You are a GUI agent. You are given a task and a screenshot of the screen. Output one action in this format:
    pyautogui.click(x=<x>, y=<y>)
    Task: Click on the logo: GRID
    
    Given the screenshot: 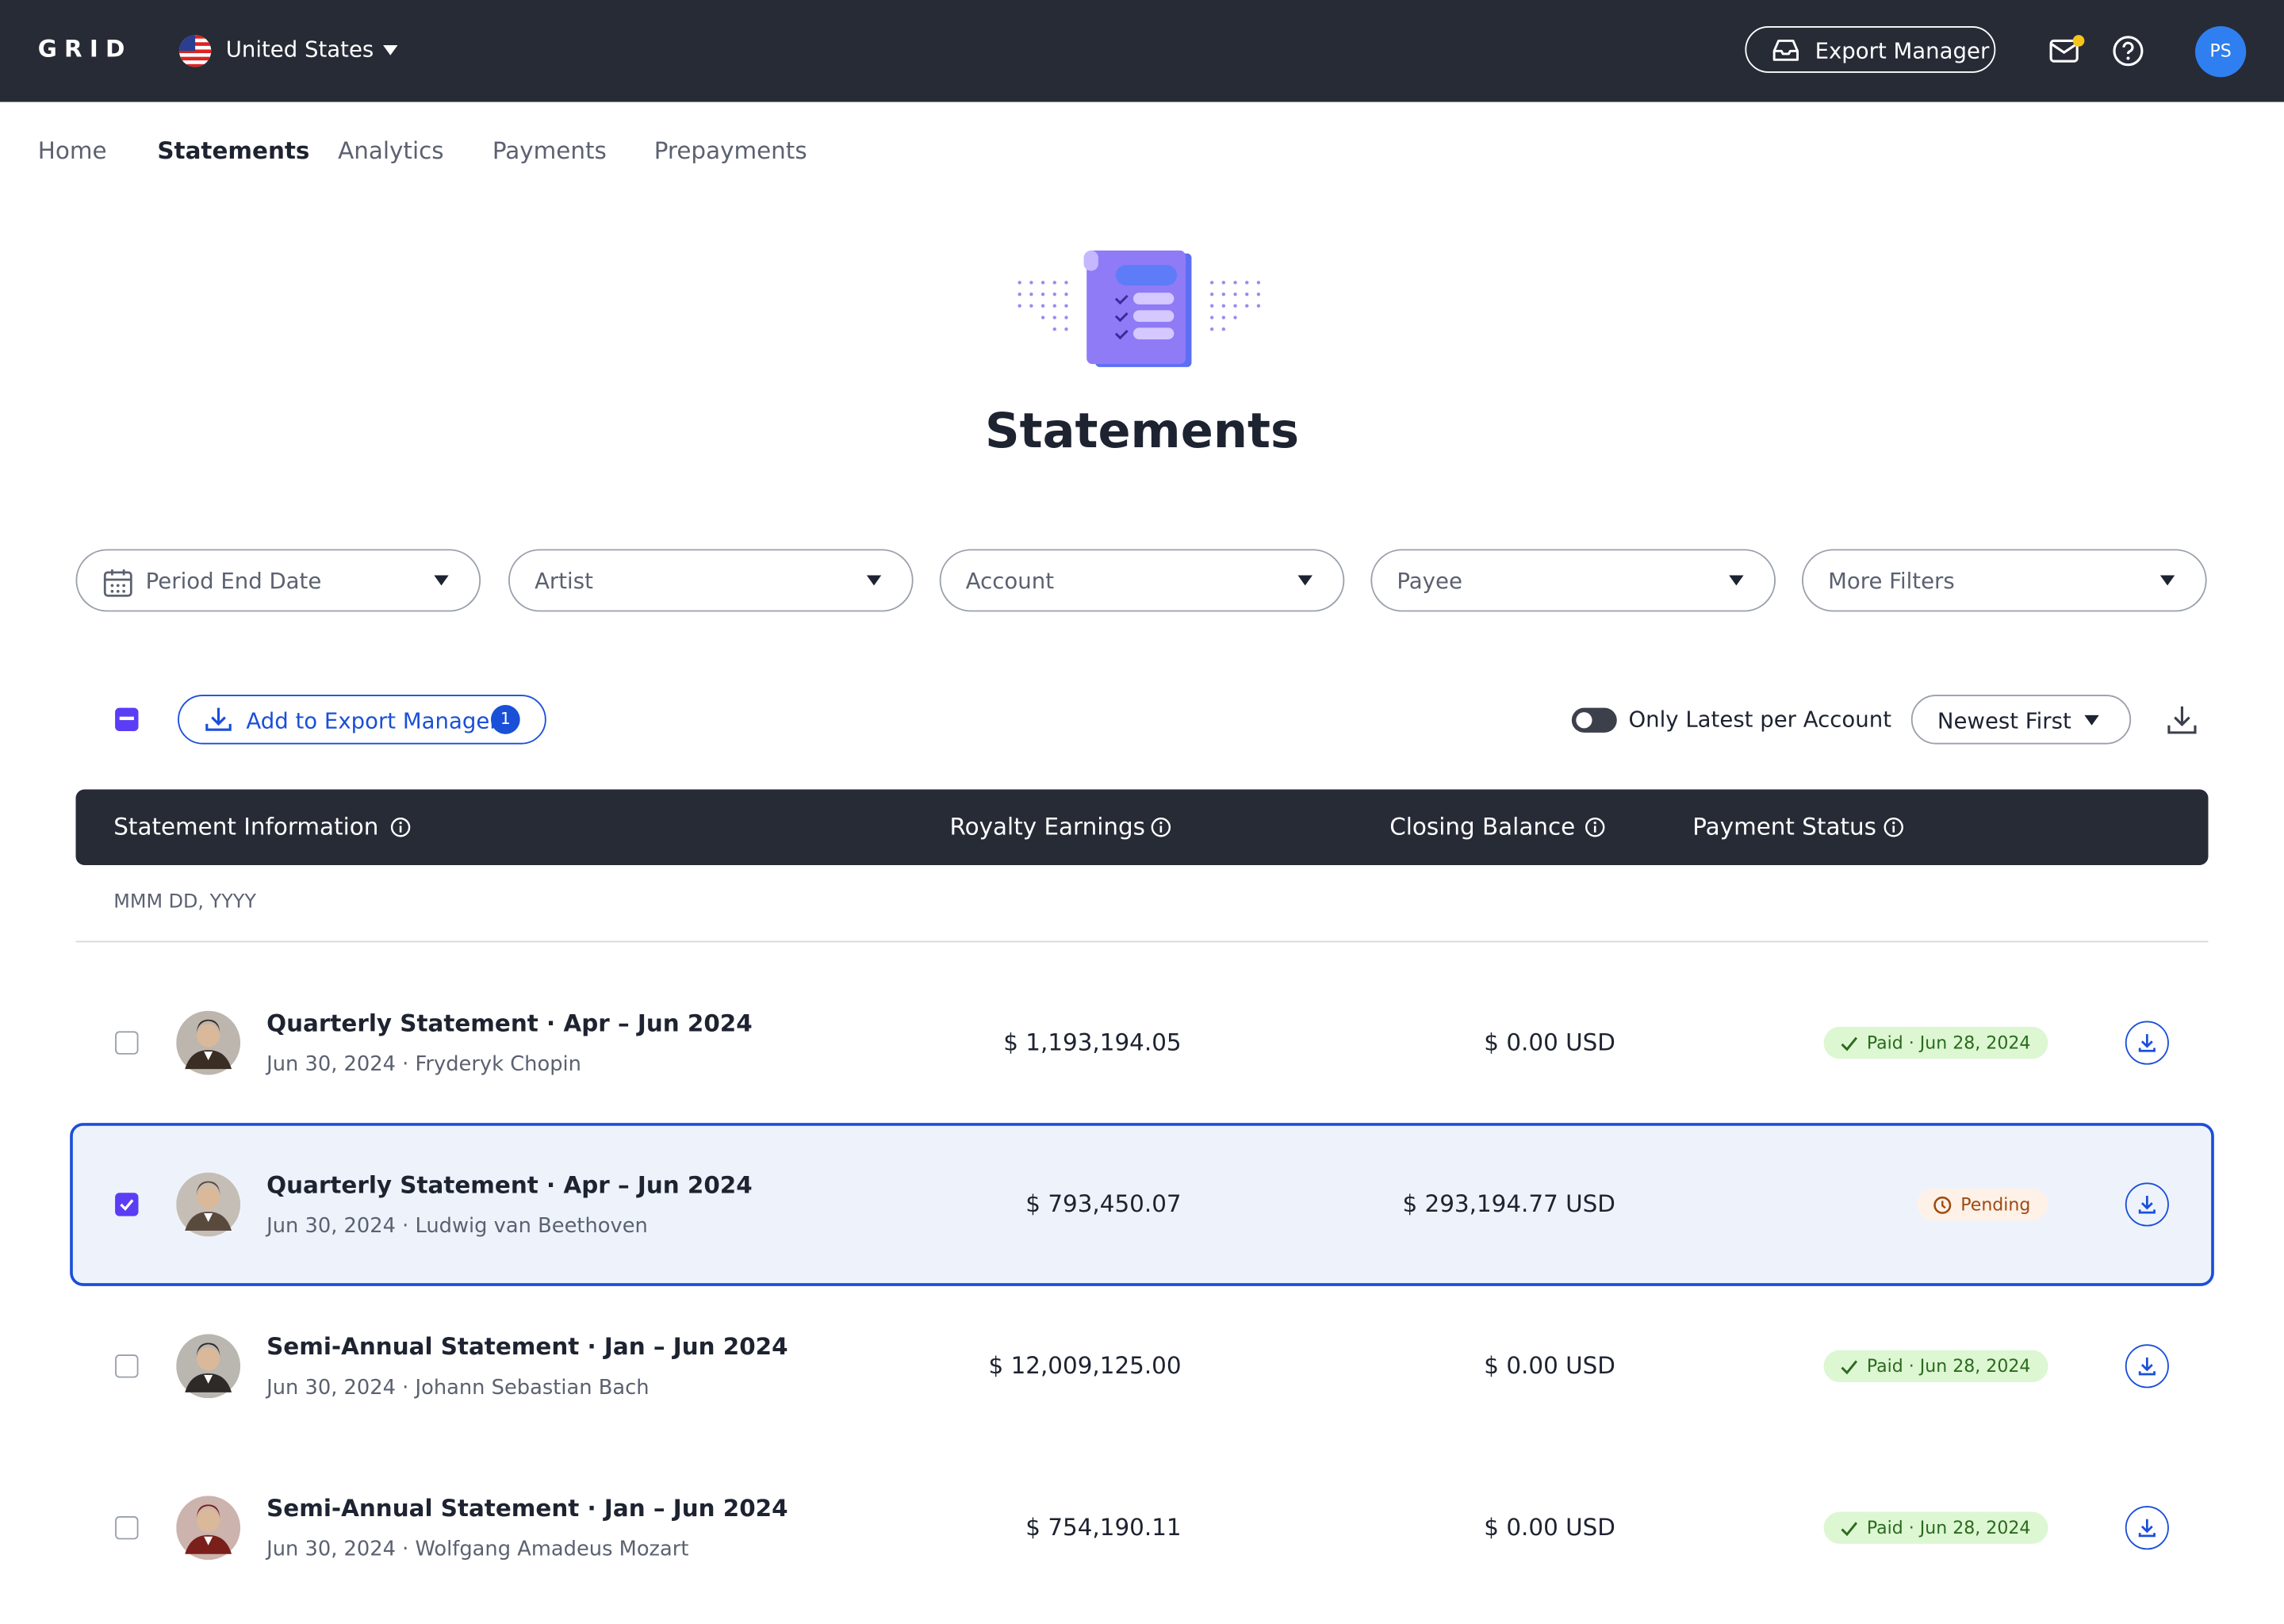 What is the action you would take?
    pyautogui.click(x=84, y=49)
    